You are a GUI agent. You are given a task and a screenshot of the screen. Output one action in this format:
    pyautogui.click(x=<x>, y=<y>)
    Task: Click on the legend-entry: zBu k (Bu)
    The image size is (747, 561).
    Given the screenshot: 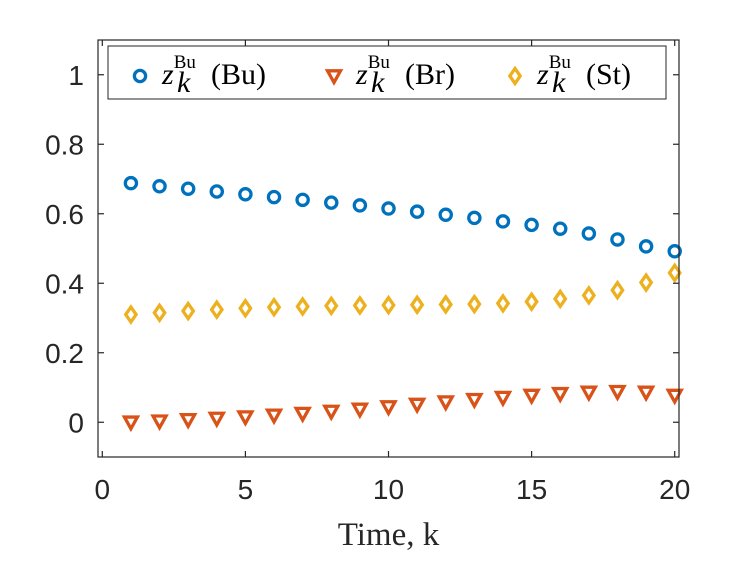 What is the action you would take?
    pyautogui.click(x=199, y=75)
    